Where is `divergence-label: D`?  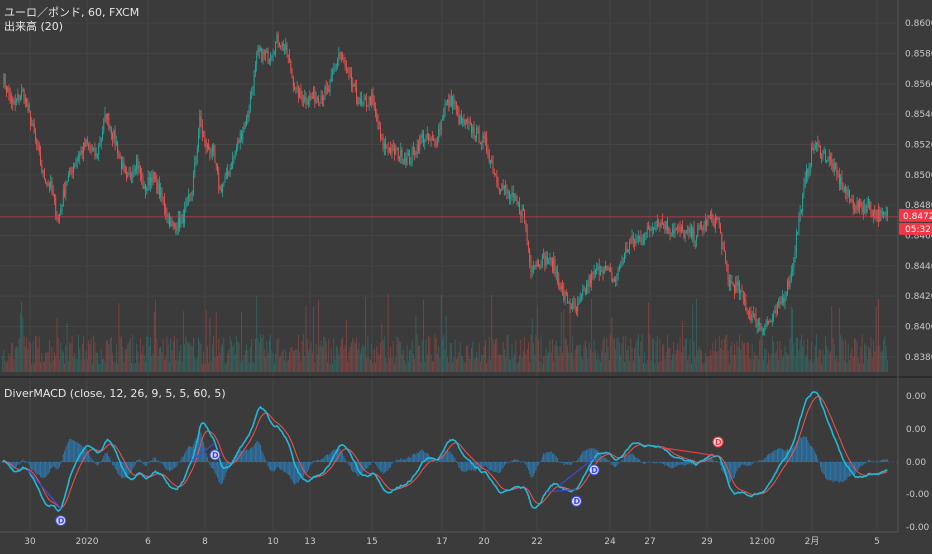 divergence-label: D is located at coordinates (215, 455).